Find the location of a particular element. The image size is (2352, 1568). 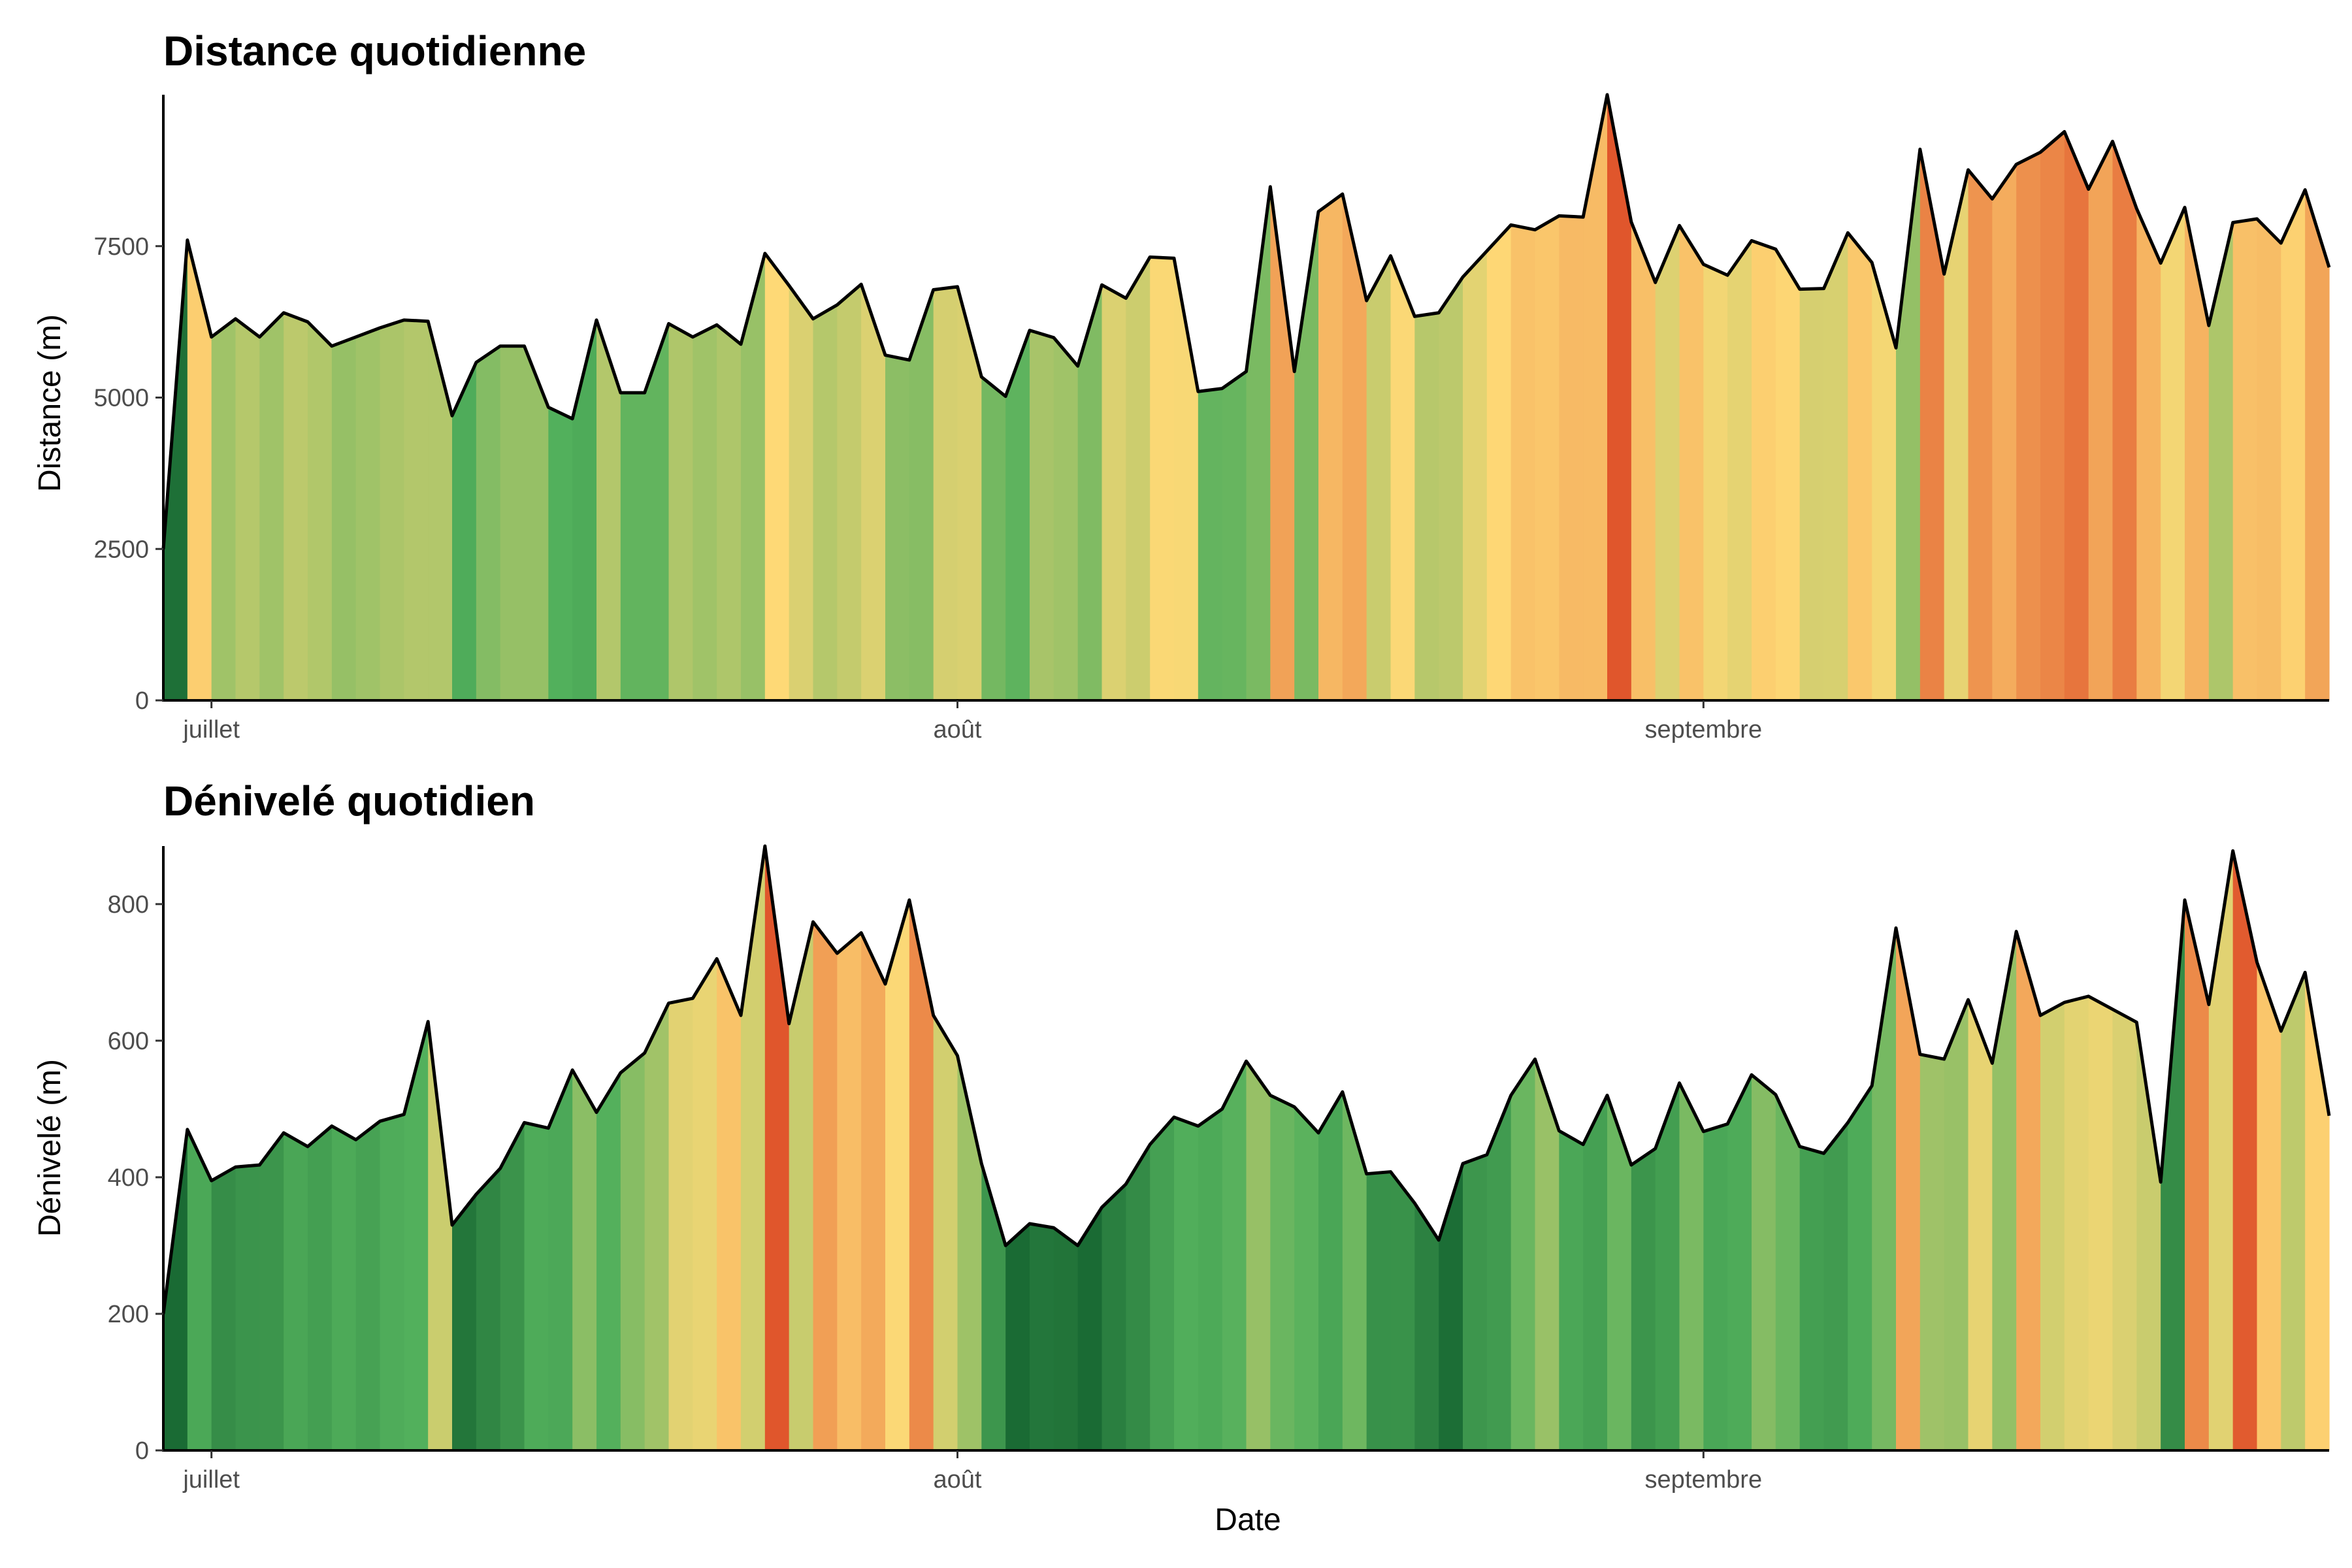

elevation-x-ticks: juillet août septembre is located at coordinates (972, 1472).